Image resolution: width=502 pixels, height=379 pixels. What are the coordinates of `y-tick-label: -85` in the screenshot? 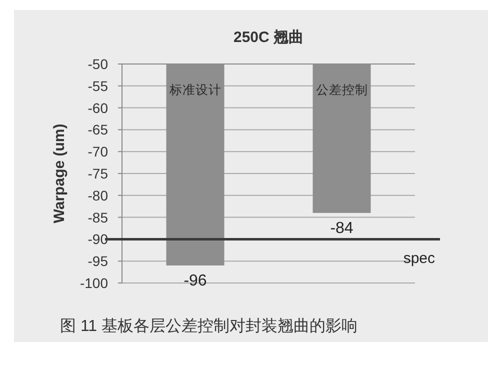 It's located at (98, 217).